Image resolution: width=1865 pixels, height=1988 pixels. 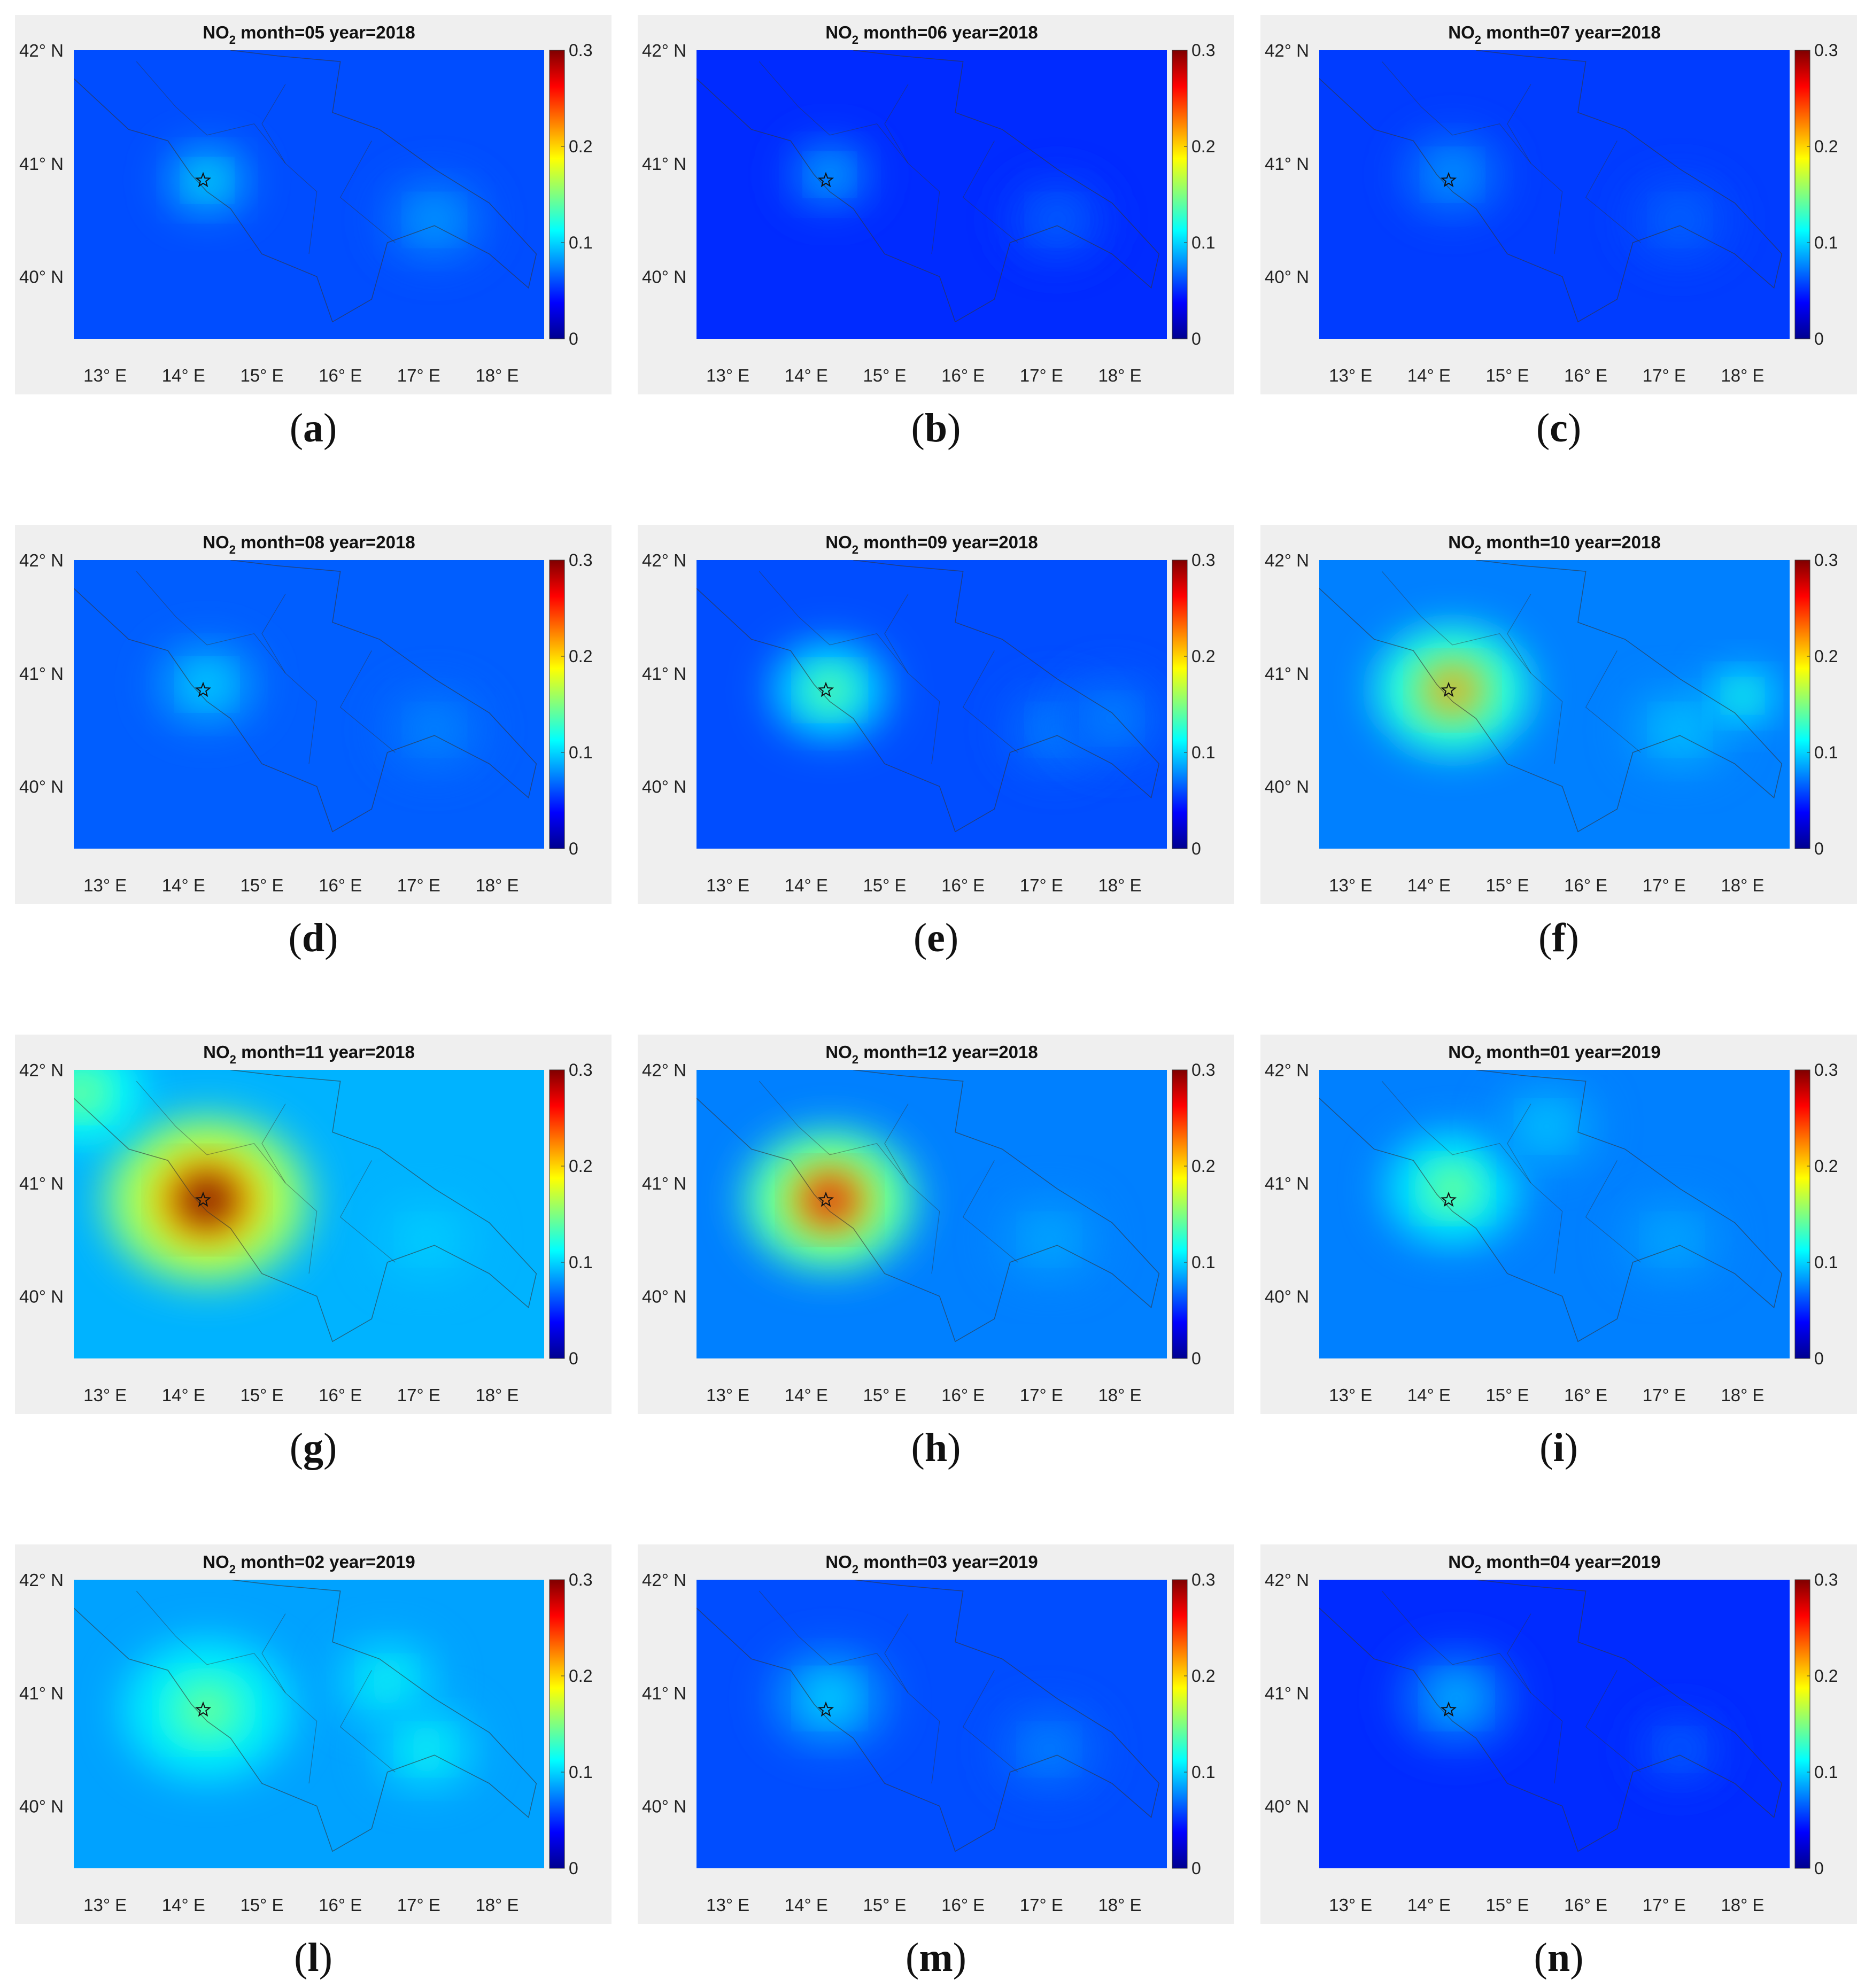 I want to click on chart-title: NO2 month=02 year=2019, so click(x=309, y=1564).